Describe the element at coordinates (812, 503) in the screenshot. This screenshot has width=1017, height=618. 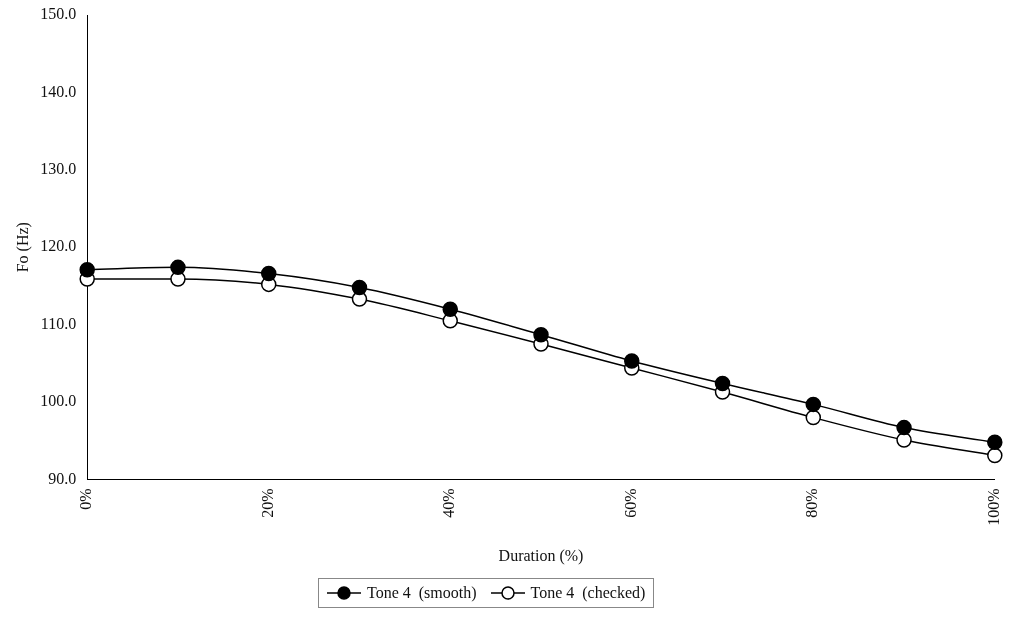
I see `x-tick-label: 80%` at that location.